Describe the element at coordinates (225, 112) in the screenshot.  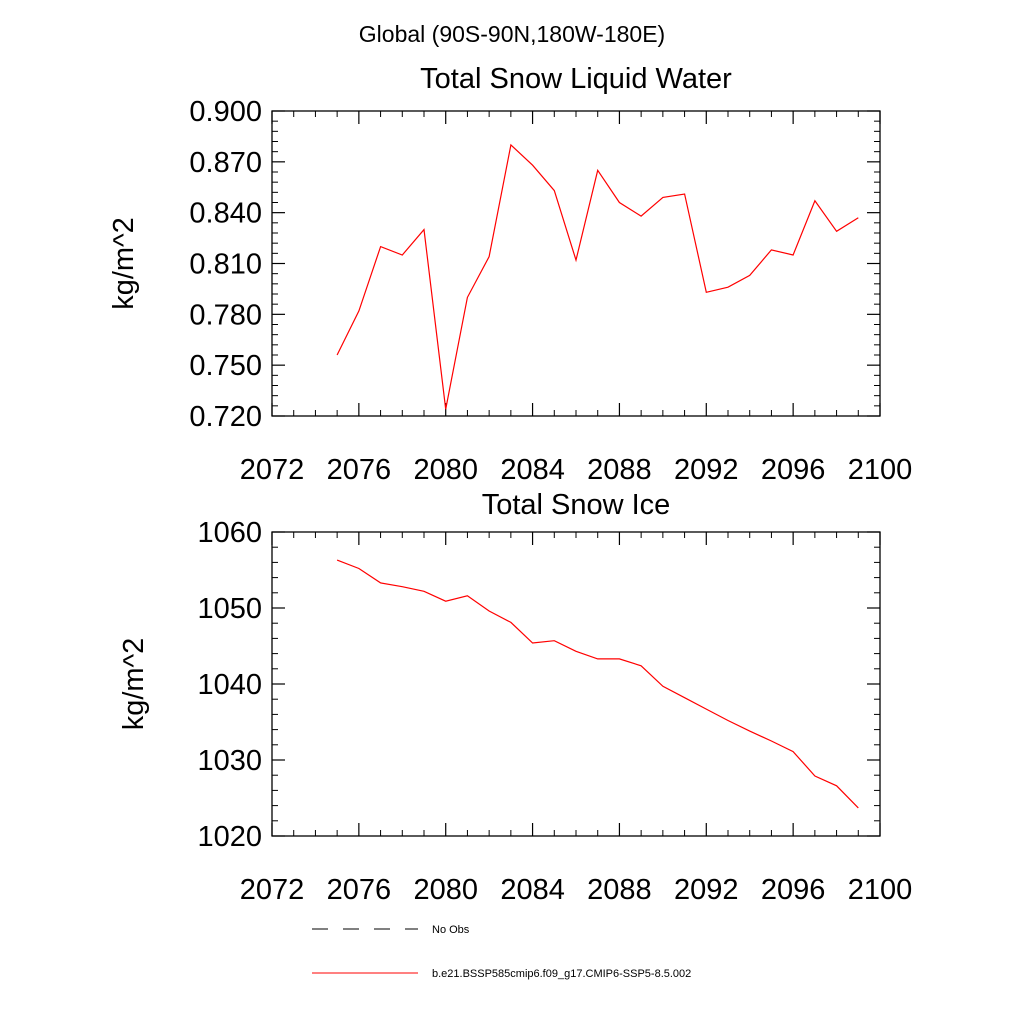
I see `y-tick-label: 0.900` at that location.